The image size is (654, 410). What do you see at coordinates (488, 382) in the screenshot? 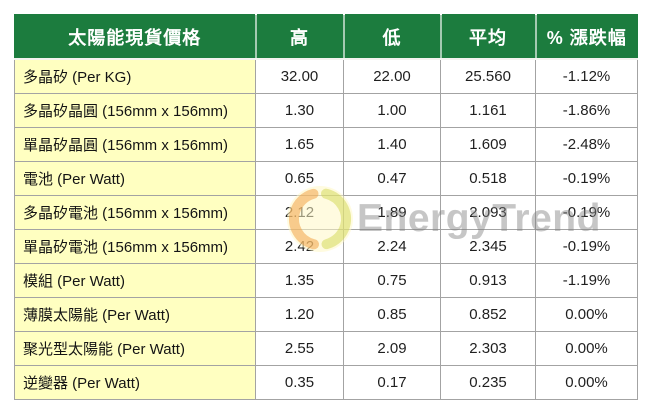
I see `cell-avg: 0.235` at bounding box center [488, 382].